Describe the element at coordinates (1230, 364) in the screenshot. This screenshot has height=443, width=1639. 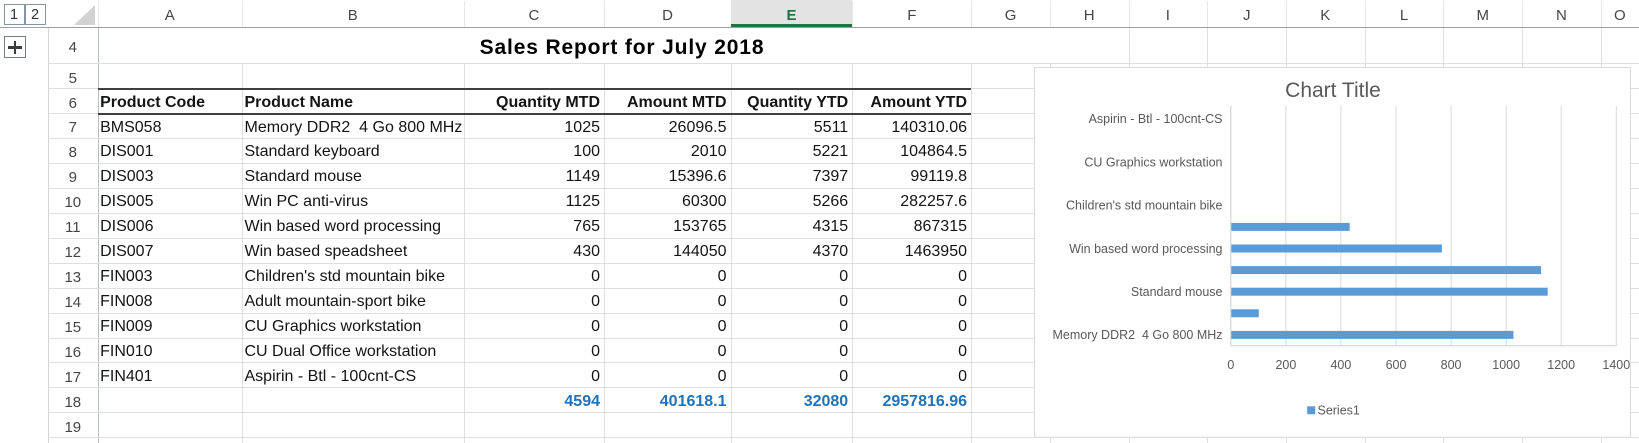
I see `svg-text: 0` at that location.